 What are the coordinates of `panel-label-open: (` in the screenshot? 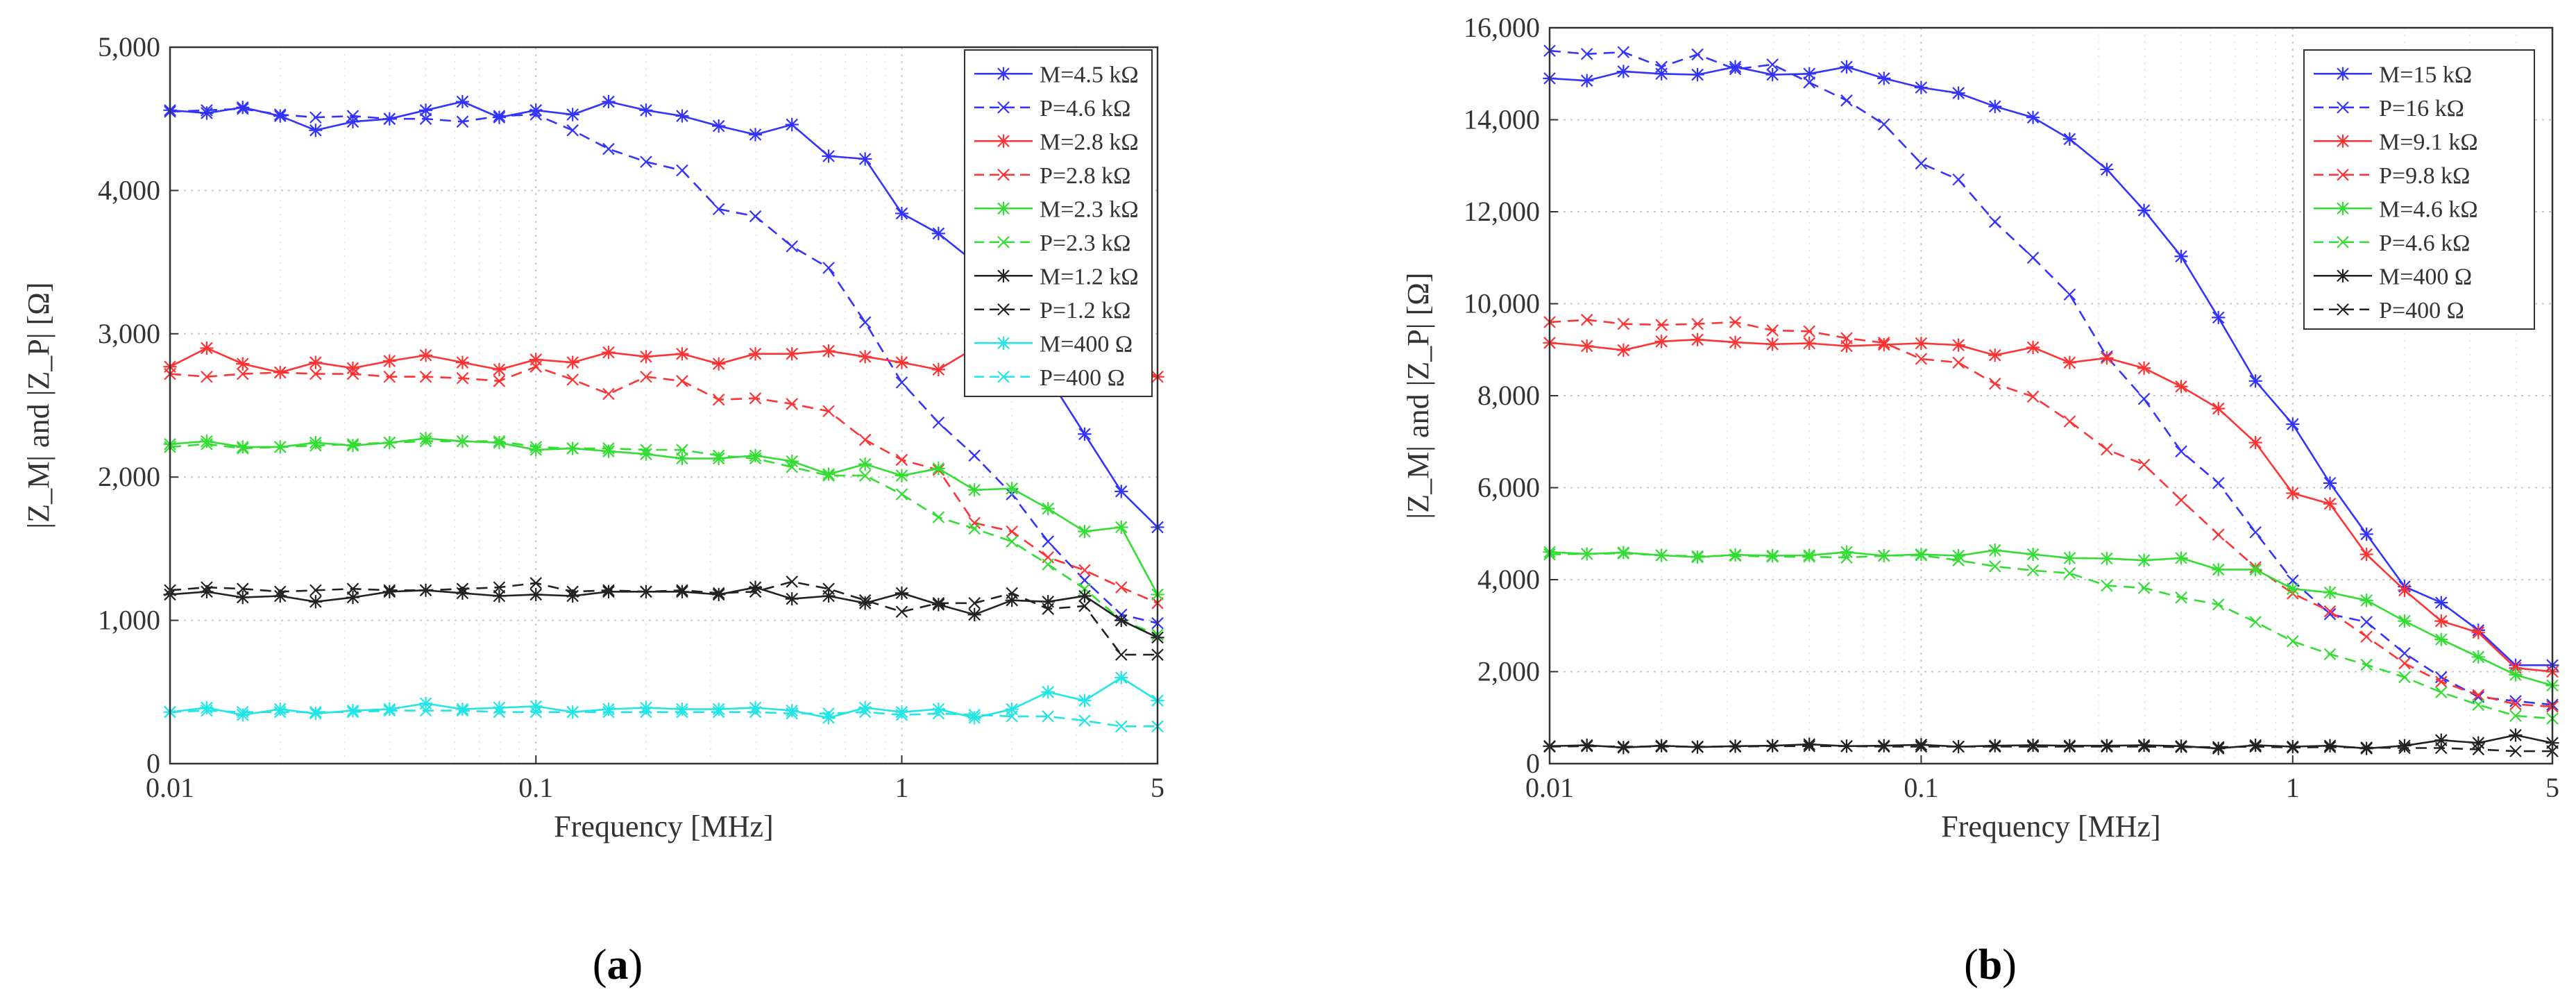 It's located at (1971, 965).